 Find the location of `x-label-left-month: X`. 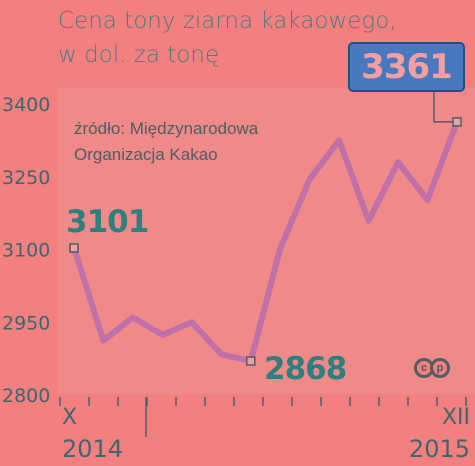

x-label-left-month: X is located at coordinates (69, 417).